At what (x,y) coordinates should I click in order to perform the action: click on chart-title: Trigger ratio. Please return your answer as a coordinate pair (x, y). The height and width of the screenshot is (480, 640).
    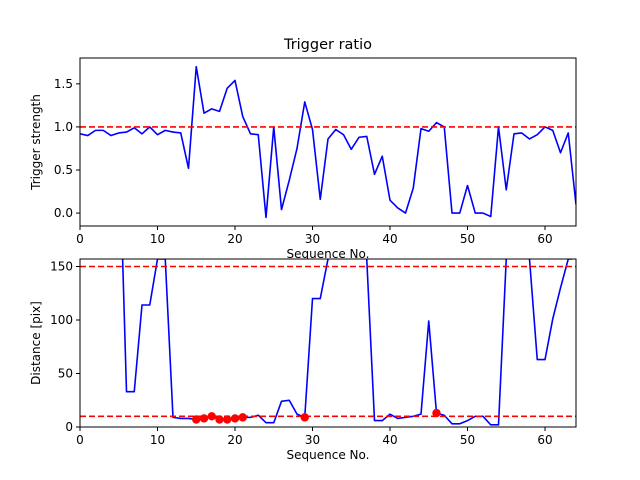
    Looking at the image, I should click on (327, 45).